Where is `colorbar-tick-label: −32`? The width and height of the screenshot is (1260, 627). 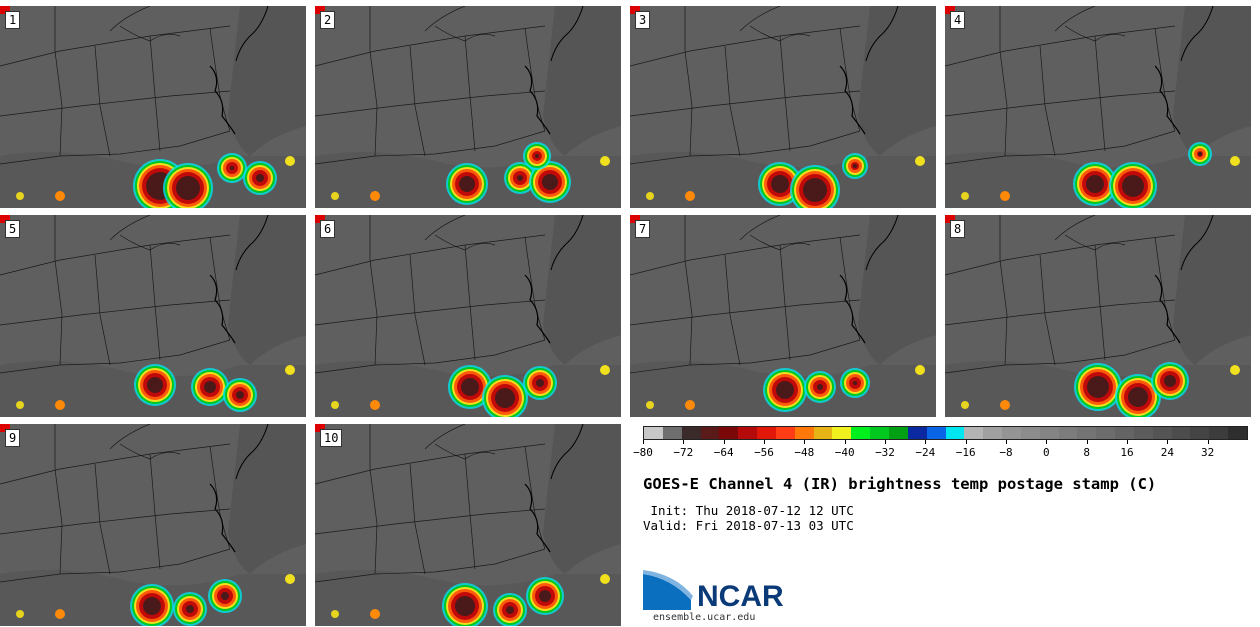
colorbar-tick-label: −32 is located at coordinates (885, 452).